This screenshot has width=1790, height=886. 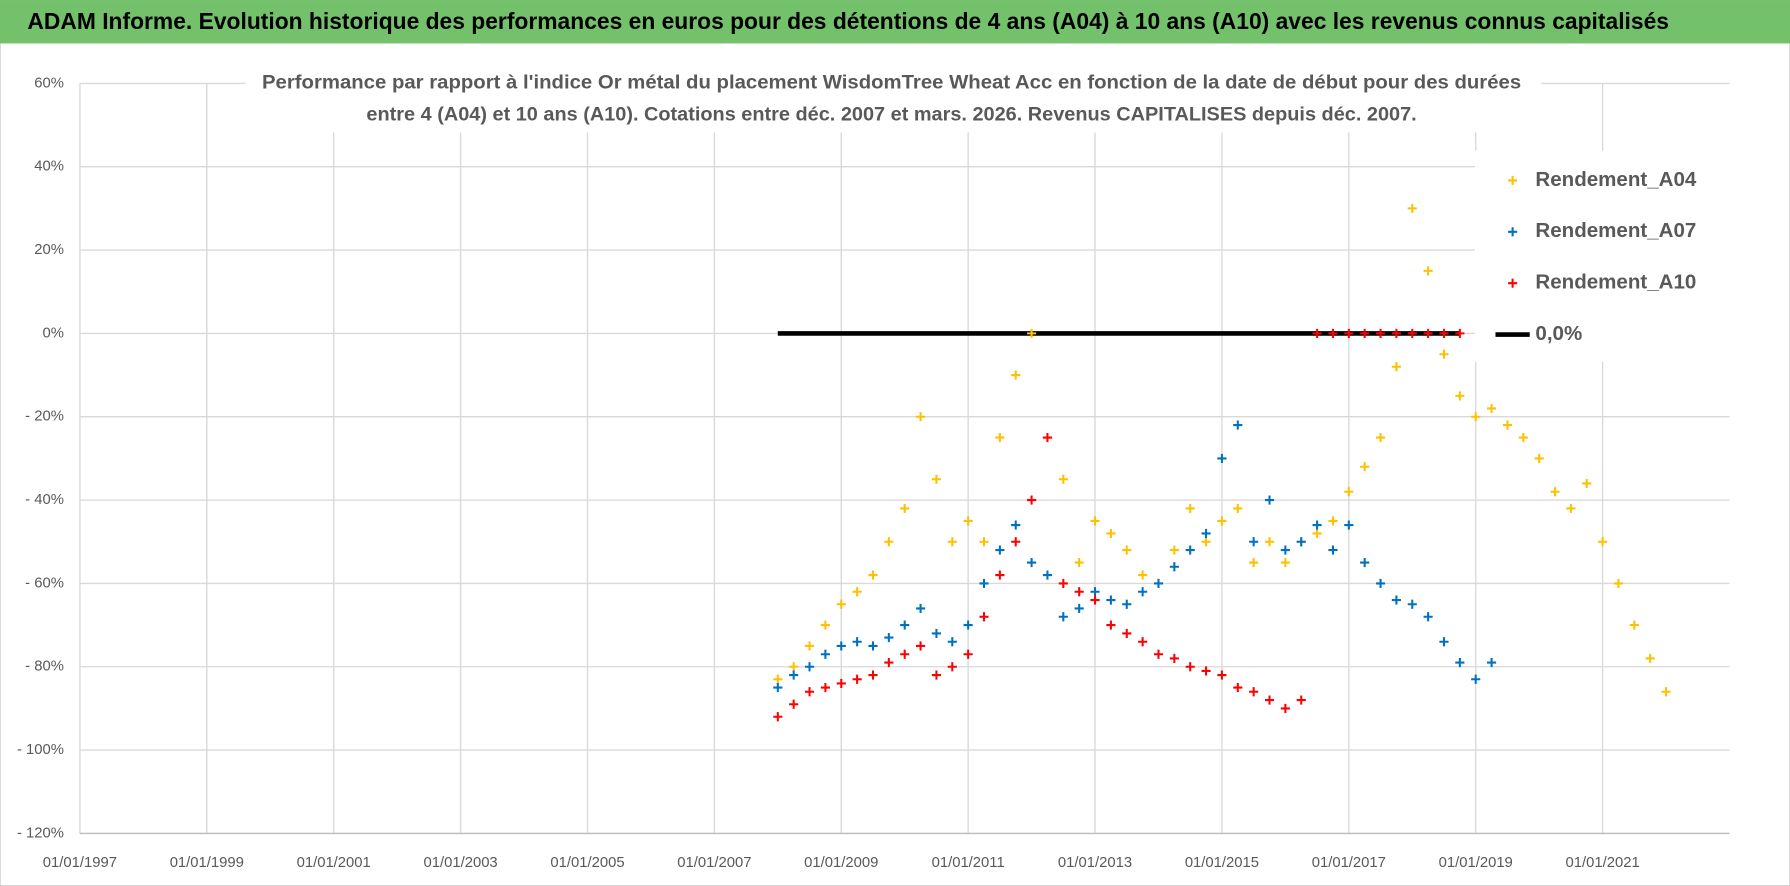 What do you see at coordinates (1615, 179) in the screenshot?
I see `legend-label: Rendement_A04` at bounding box center [1615, 179].